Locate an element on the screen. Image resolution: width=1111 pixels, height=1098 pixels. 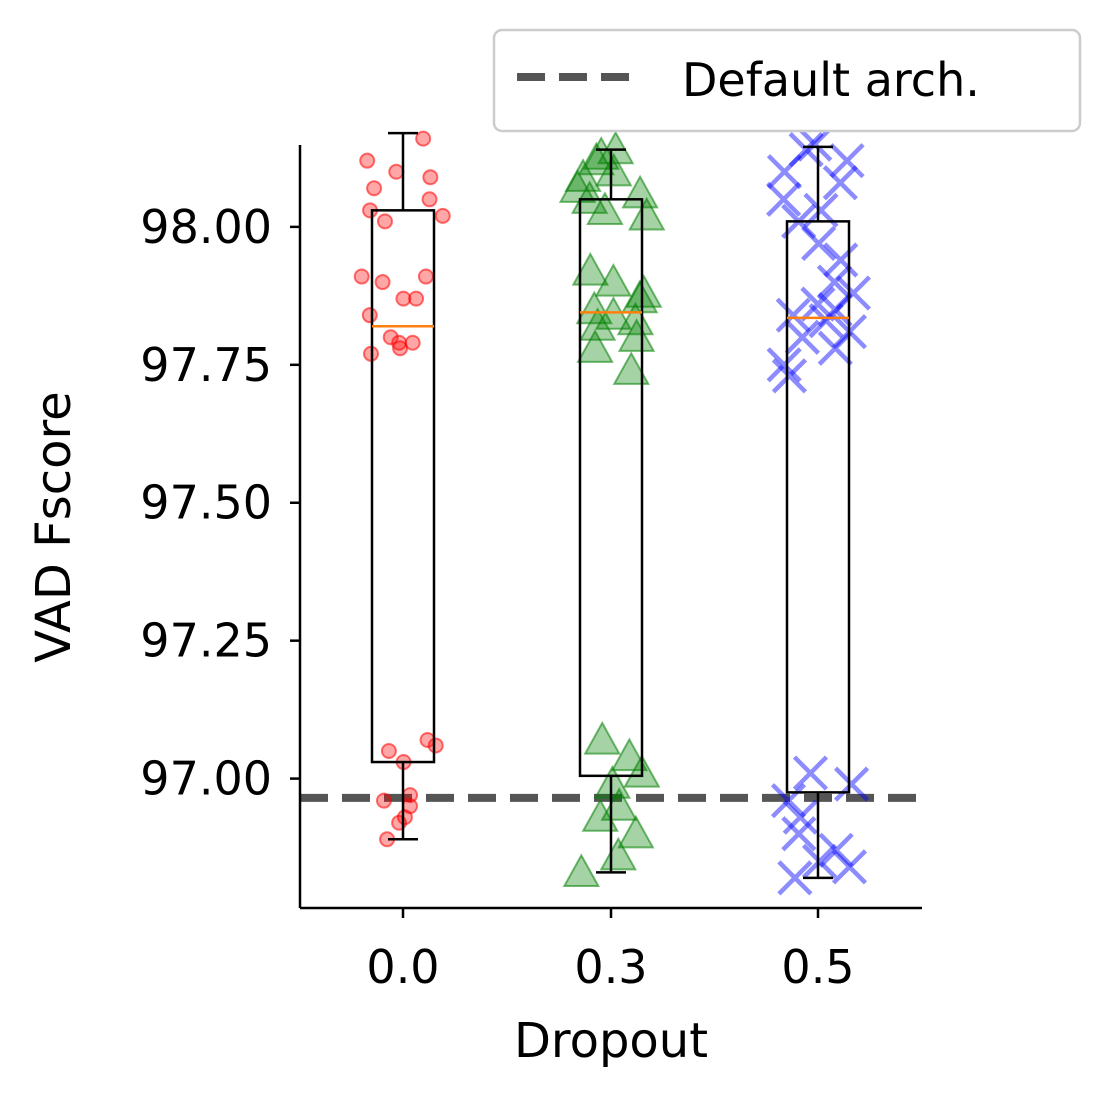
legend: Default arch. is located at coordinates (787, 80).